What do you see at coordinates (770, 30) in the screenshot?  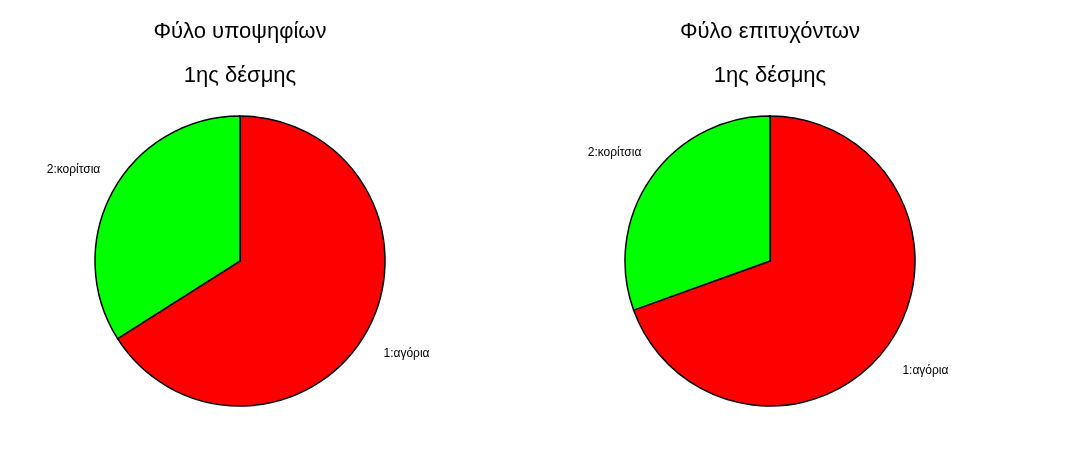 I see `text: Φύλο επιτυχόντων` at bounding box center [770, 30].